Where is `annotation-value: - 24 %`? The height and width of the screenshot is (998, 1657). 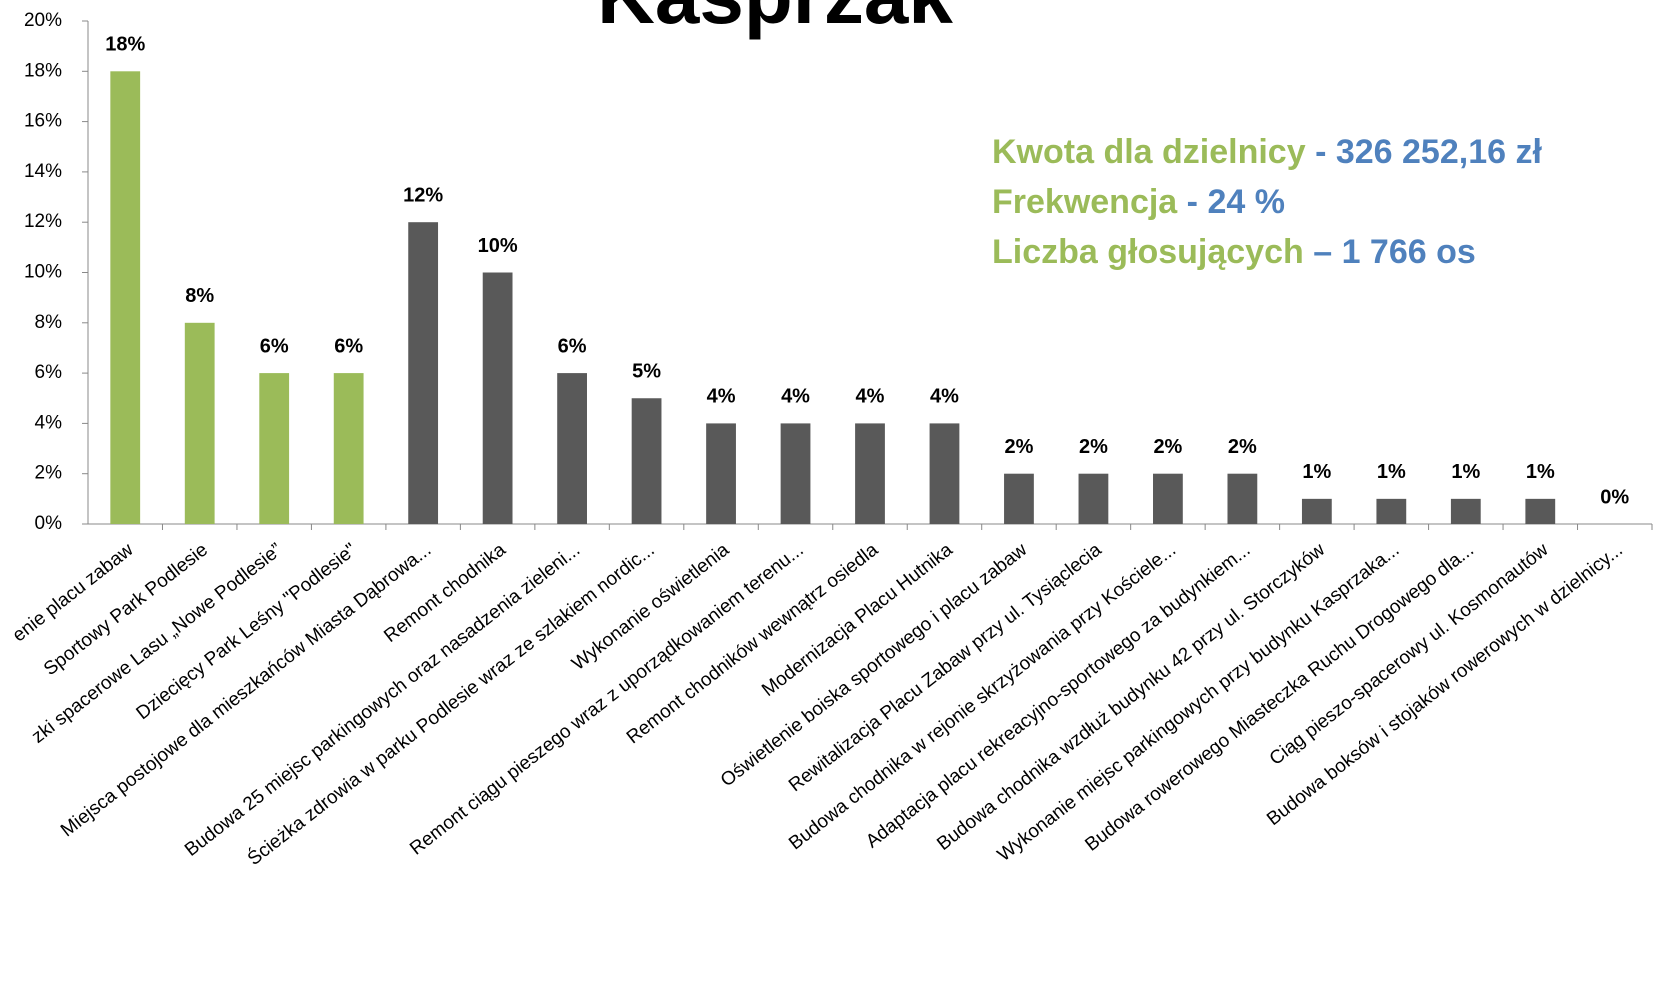 annotation-value: - 24 % is located at coordinates (1236, 202).